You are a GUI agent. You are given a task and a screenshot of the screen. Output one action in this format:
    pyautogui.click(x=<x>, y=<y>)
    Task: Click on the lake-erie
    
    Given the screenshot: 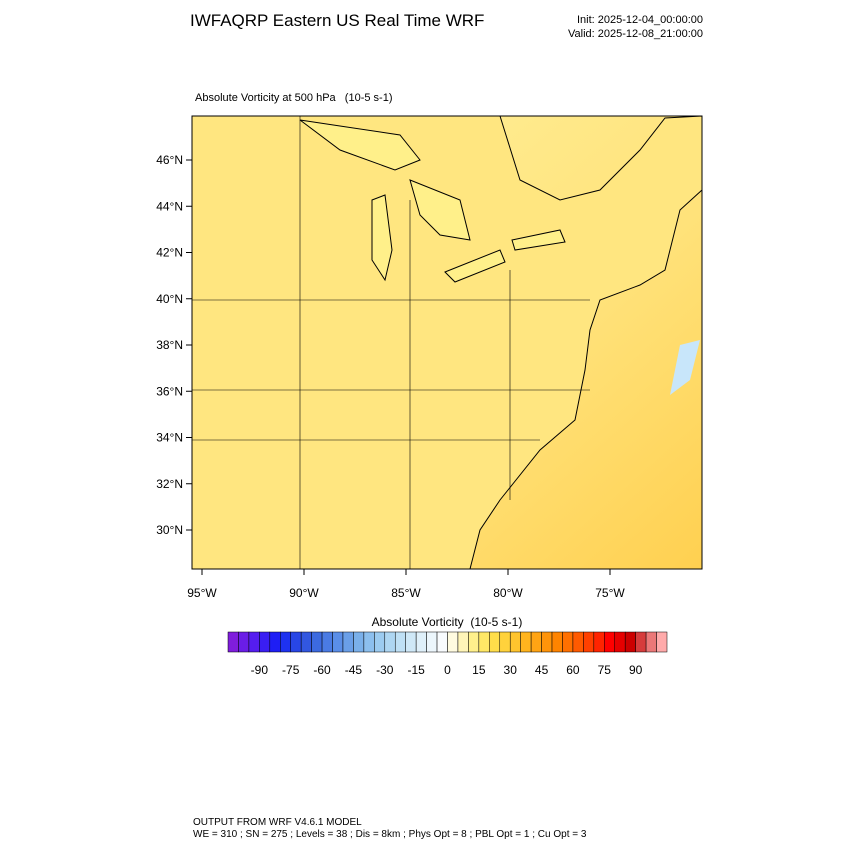 What is the action you would take?
    pyautogui.click(x=475, y=266)
    